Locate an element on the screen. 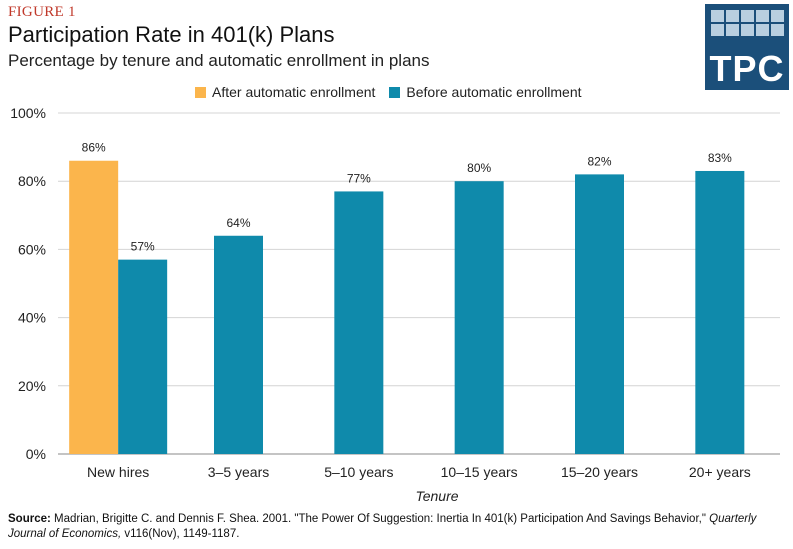 The image size is (793, 549). source-journal: Quarterly Journal of Economics, is located at coordinates (382, 526).